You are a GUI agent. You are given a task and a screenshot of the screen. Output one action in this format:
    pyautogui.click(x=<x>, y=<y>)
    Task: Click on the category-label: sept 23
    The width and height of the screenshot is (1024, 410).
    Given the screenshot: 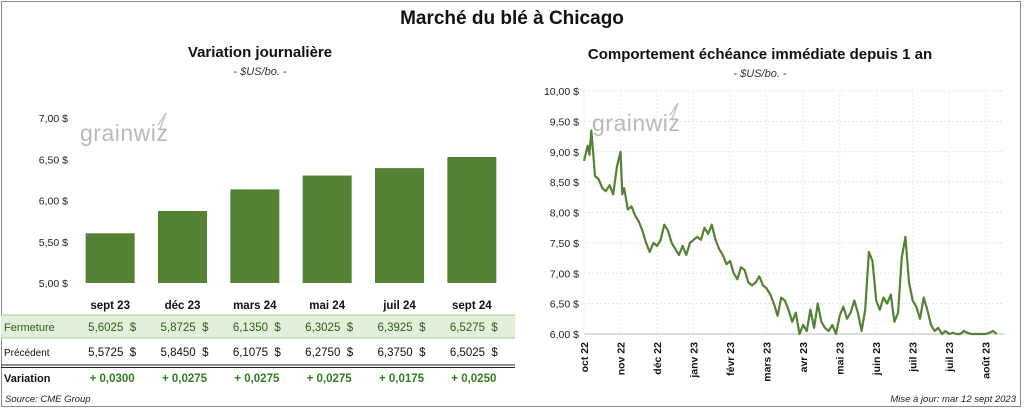 What is the action you would take?
    pyautogui.click(x=110, y=306)
    